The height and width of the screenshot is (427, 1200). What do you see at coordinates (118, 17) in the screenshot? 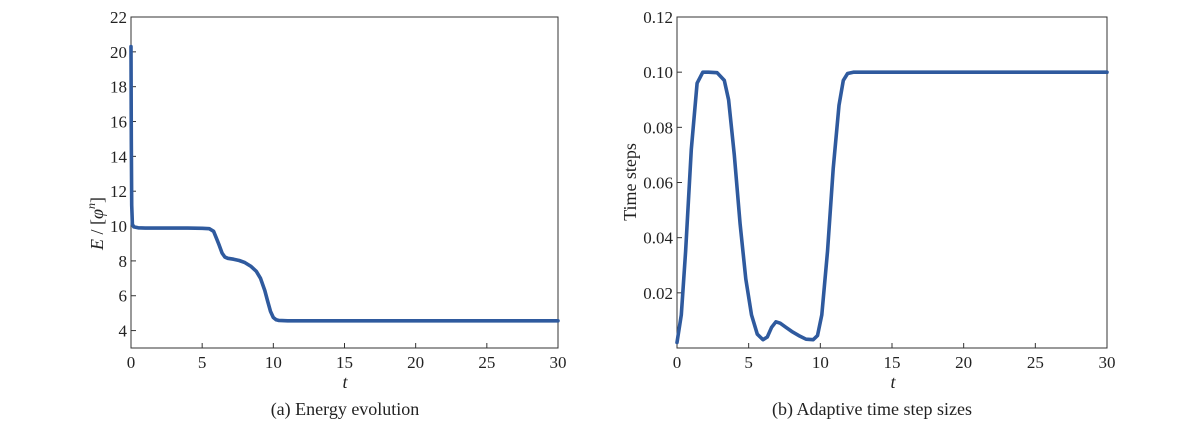
I see `y-tick-label: 22` at bounding box center [118, 17].